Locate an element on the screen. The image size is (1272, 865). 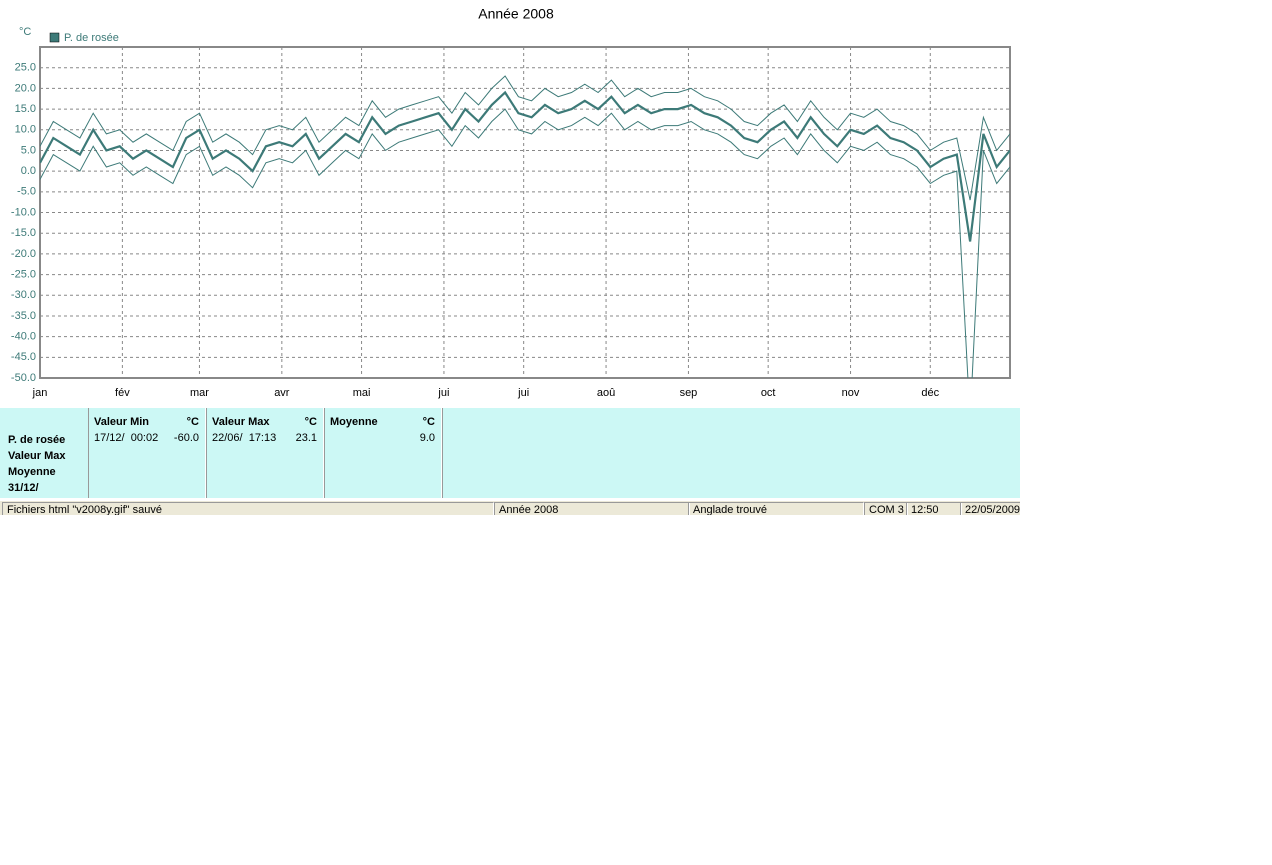
legend-label: P. de rosée is located at coordinates (91, 38).